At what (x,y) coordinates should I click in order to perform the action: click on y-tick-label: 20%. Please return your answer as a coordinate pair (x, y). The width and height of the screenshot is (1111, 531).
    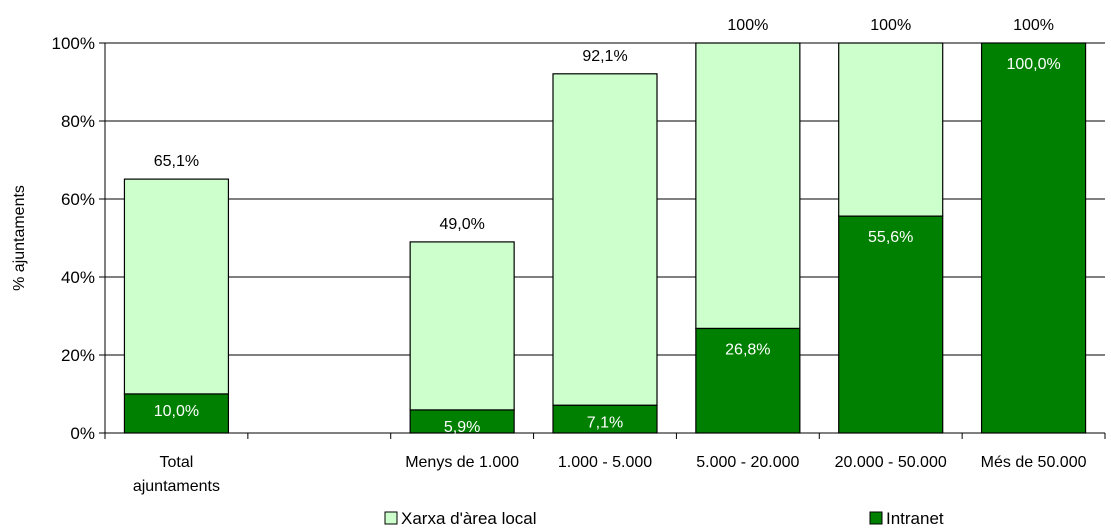
    Looking at the image, I should click on (78, 355).